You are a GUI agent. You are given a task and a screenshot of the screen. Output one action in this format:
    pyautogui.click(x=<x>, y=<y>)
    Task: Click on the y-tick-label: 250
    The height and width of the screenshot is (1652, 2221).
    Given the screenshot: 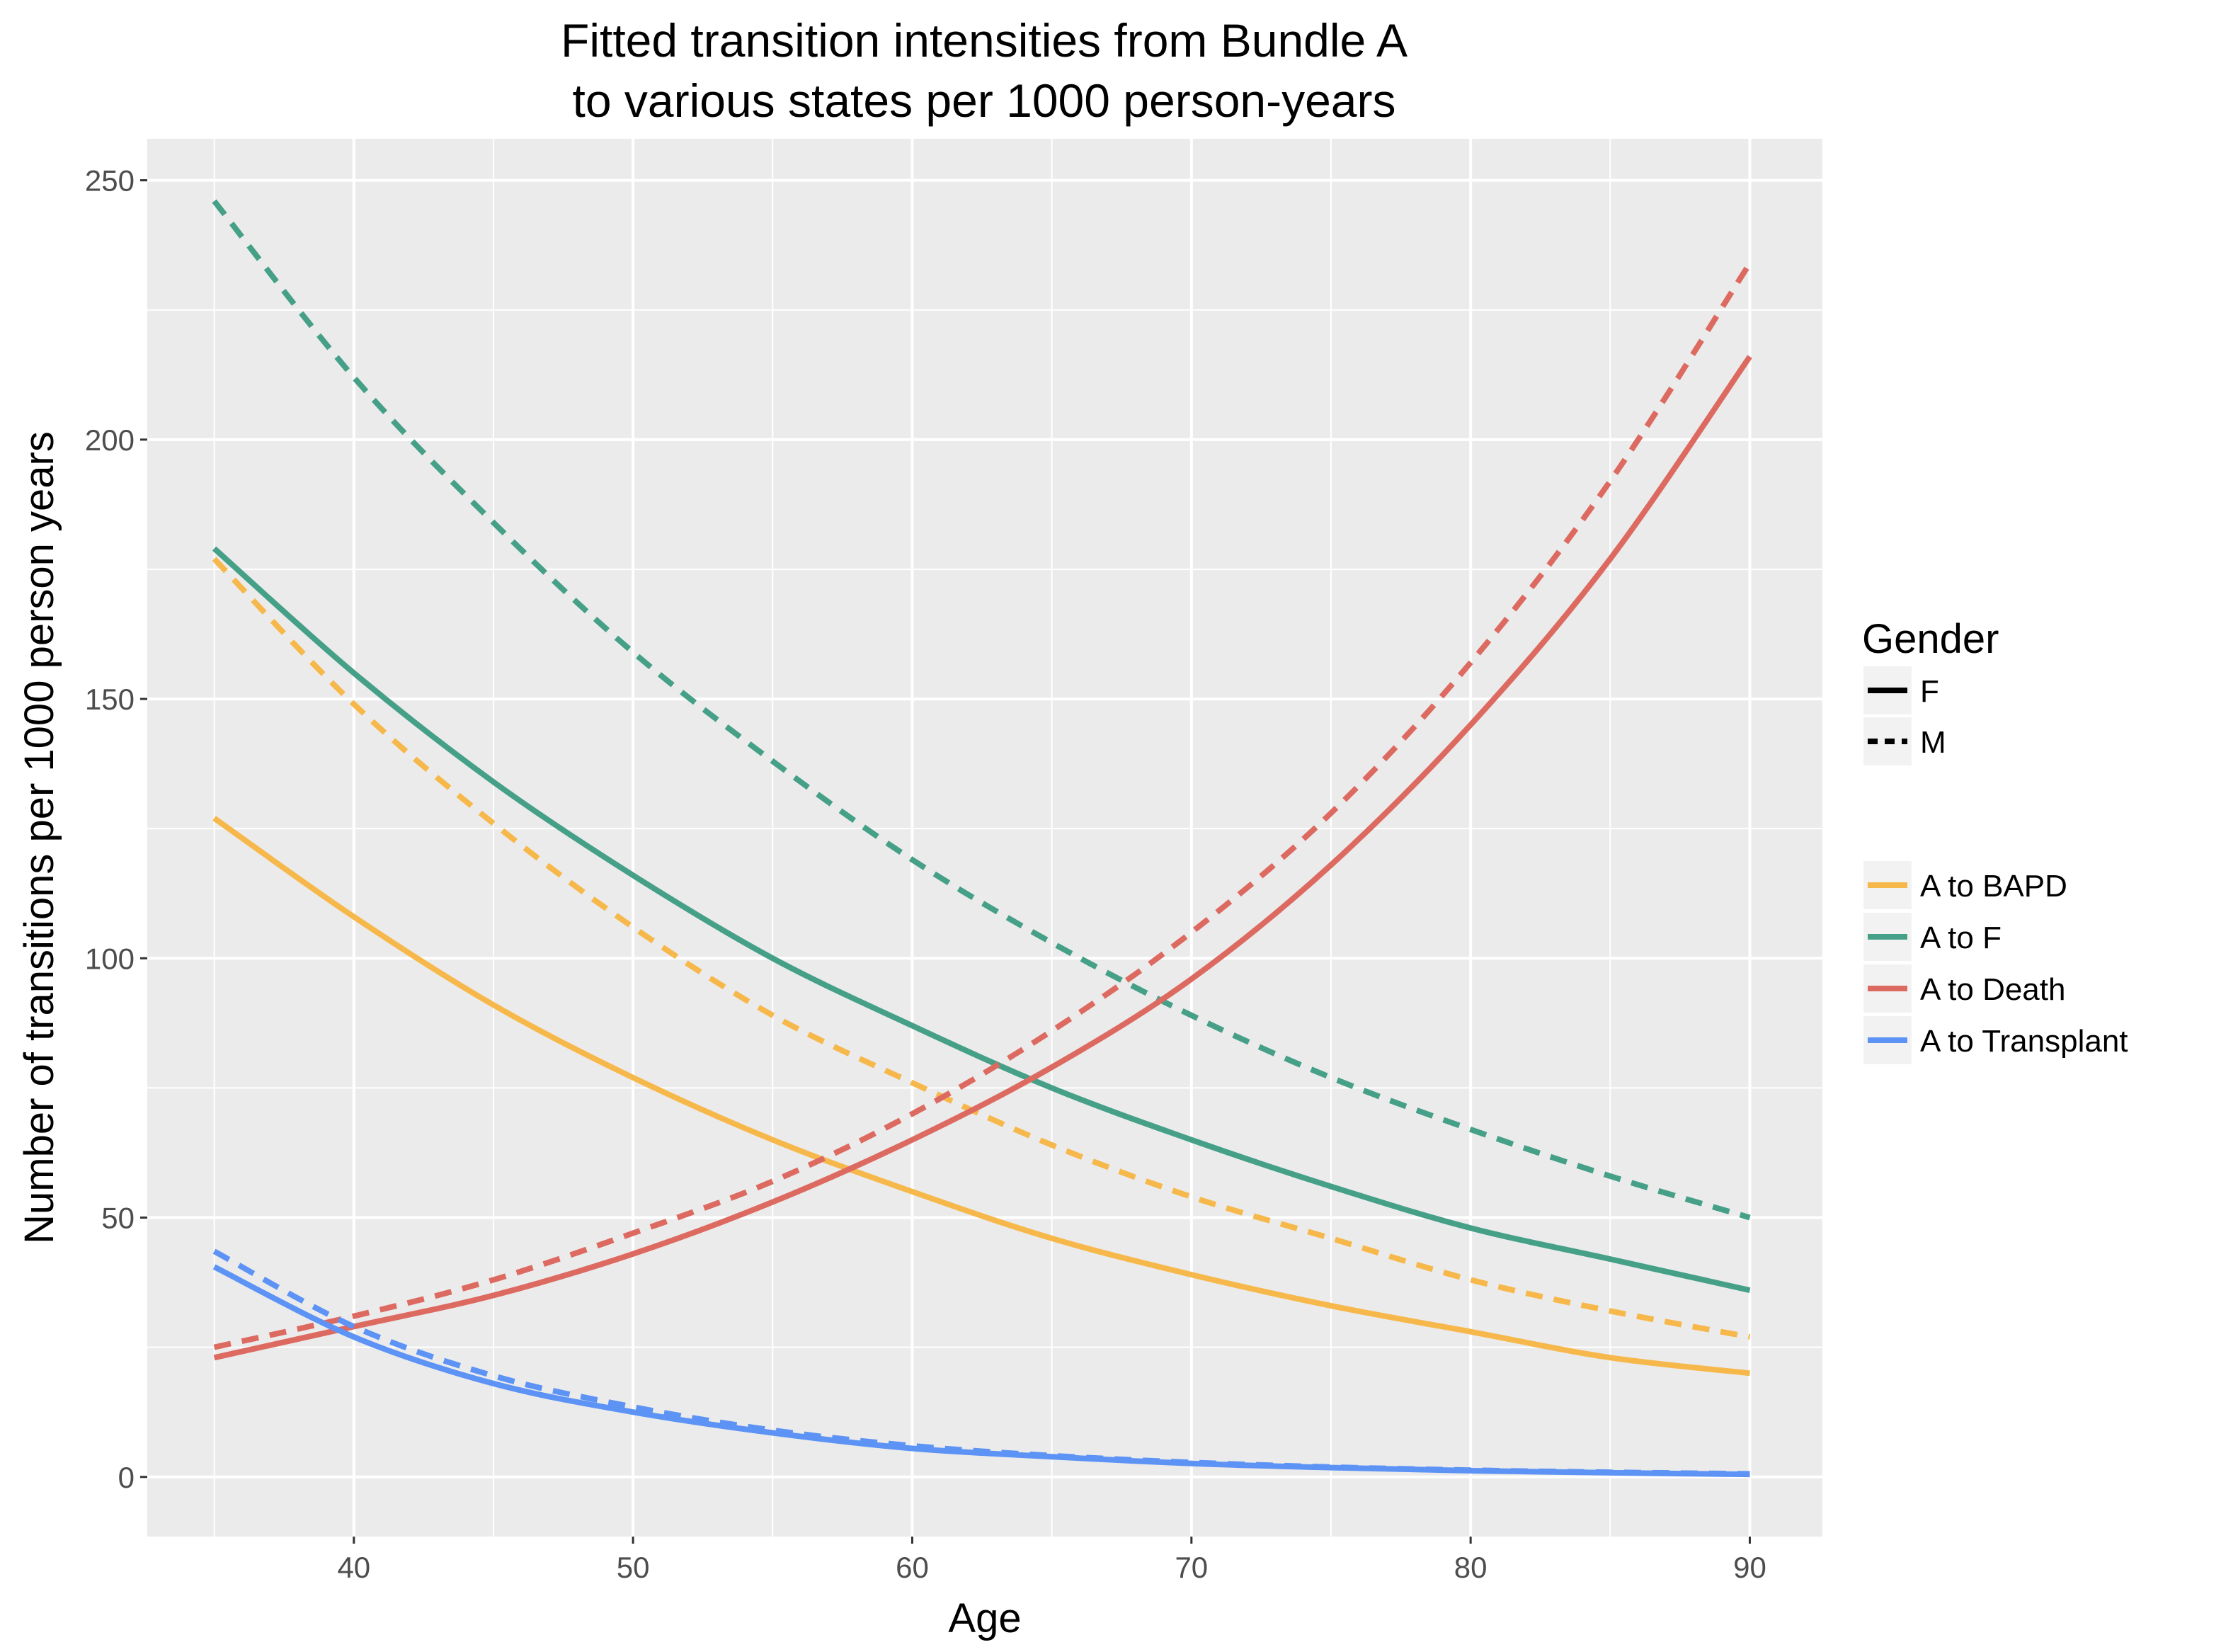 What is the action you would take?
    pyautogui.click(x=110, y=181)
    